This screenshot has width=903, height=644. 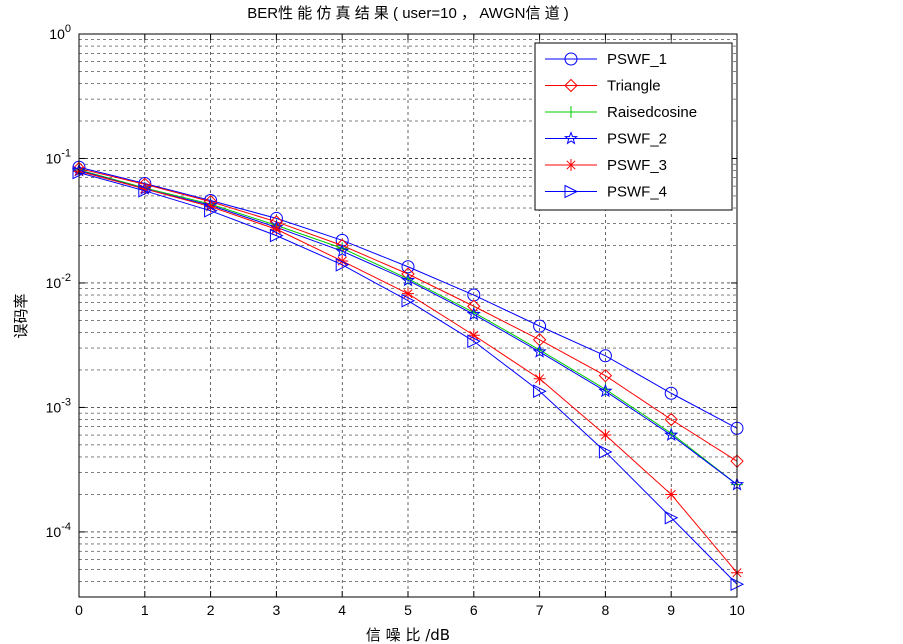 What do you see at coordinates (211, 610) in the screenshot?
I see `x-tick-label: 2` at bounding box center [211, 610].